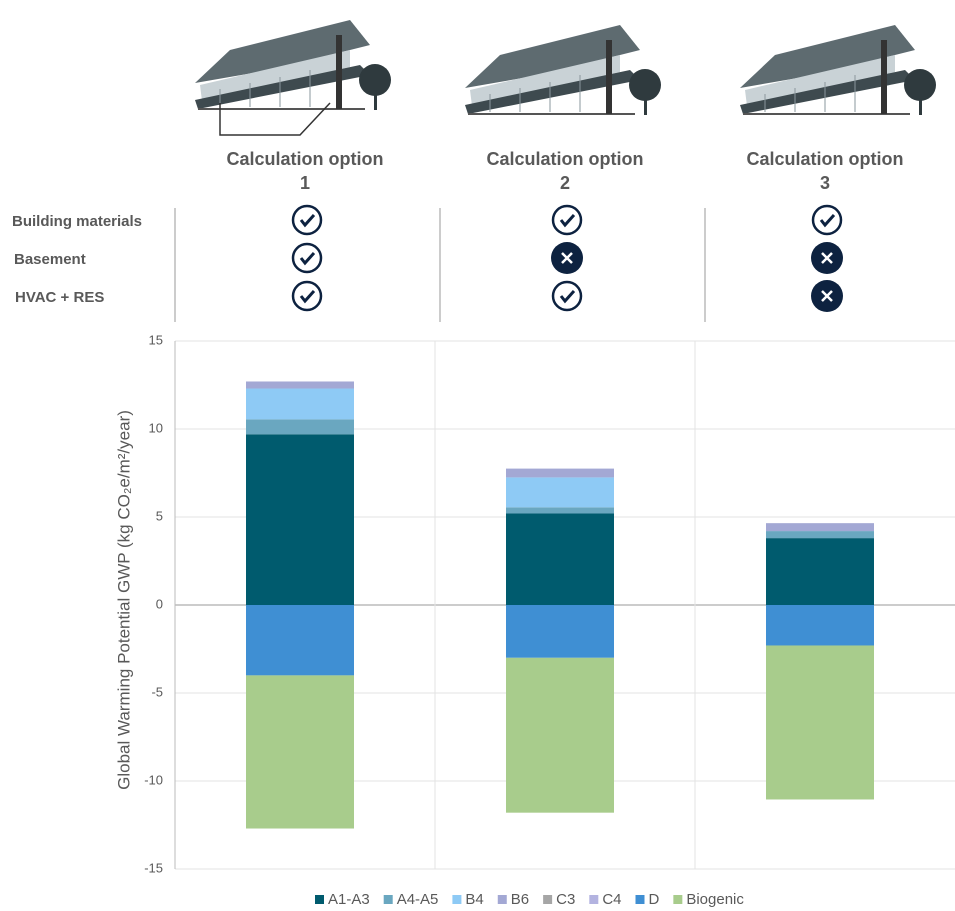 This screenshot has height=911, width=955. What do you see at coordinates (654, 899) in the screenshot?
I see `legend-label: D` at bounding box center [654, 899].